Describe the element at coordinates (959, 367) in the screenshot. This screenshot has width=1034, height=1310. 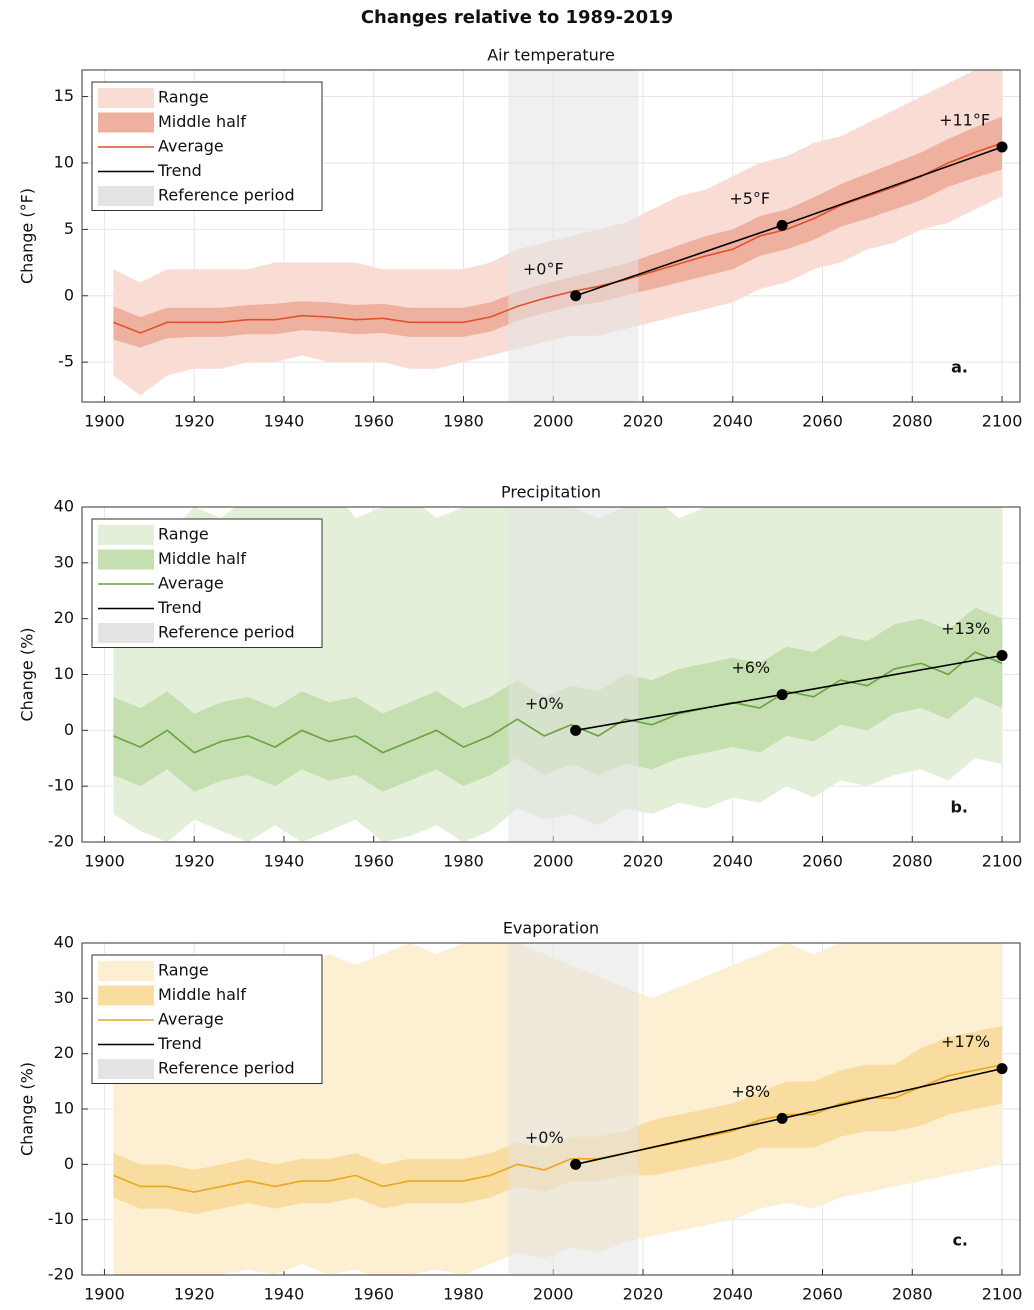
I see `panel-label: a.` at that location.